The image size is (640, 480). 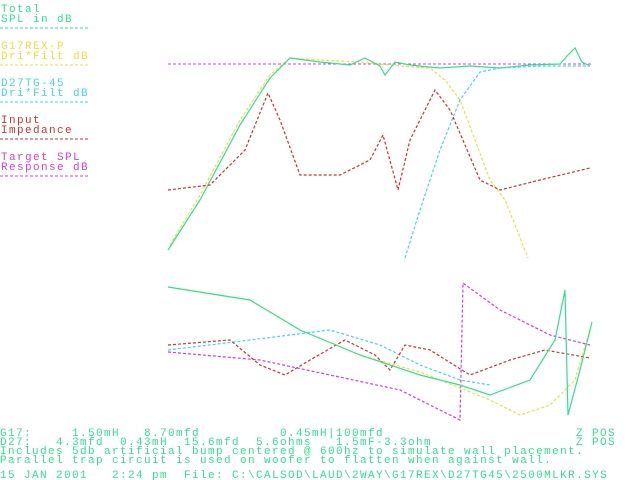 I want to click on legend-text: G17REX-P, so click(x=33, y=47).